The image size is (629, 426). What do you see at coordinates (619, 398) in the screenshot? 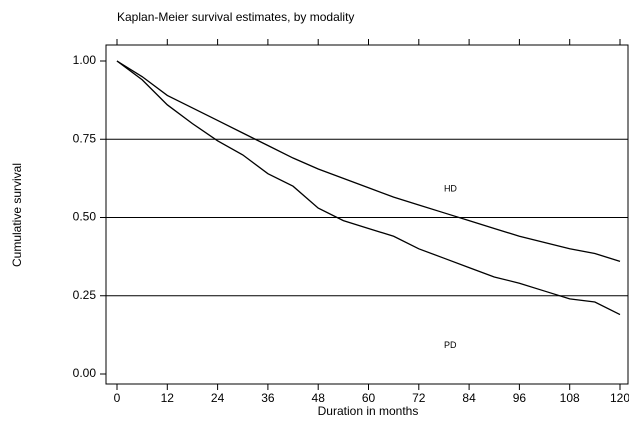
I see `x-tick-label: 120` at bounding box center [619, 398].